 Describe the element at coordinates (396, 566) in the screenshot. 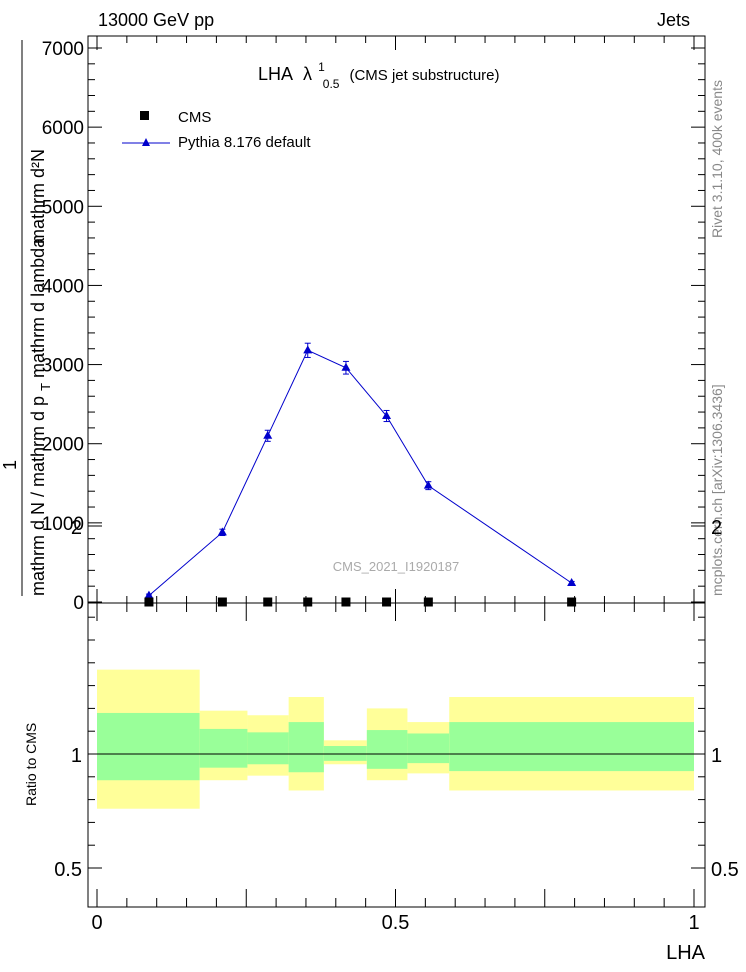

I see `analysis-watermark: CMS_2021_I1920187` at that location.